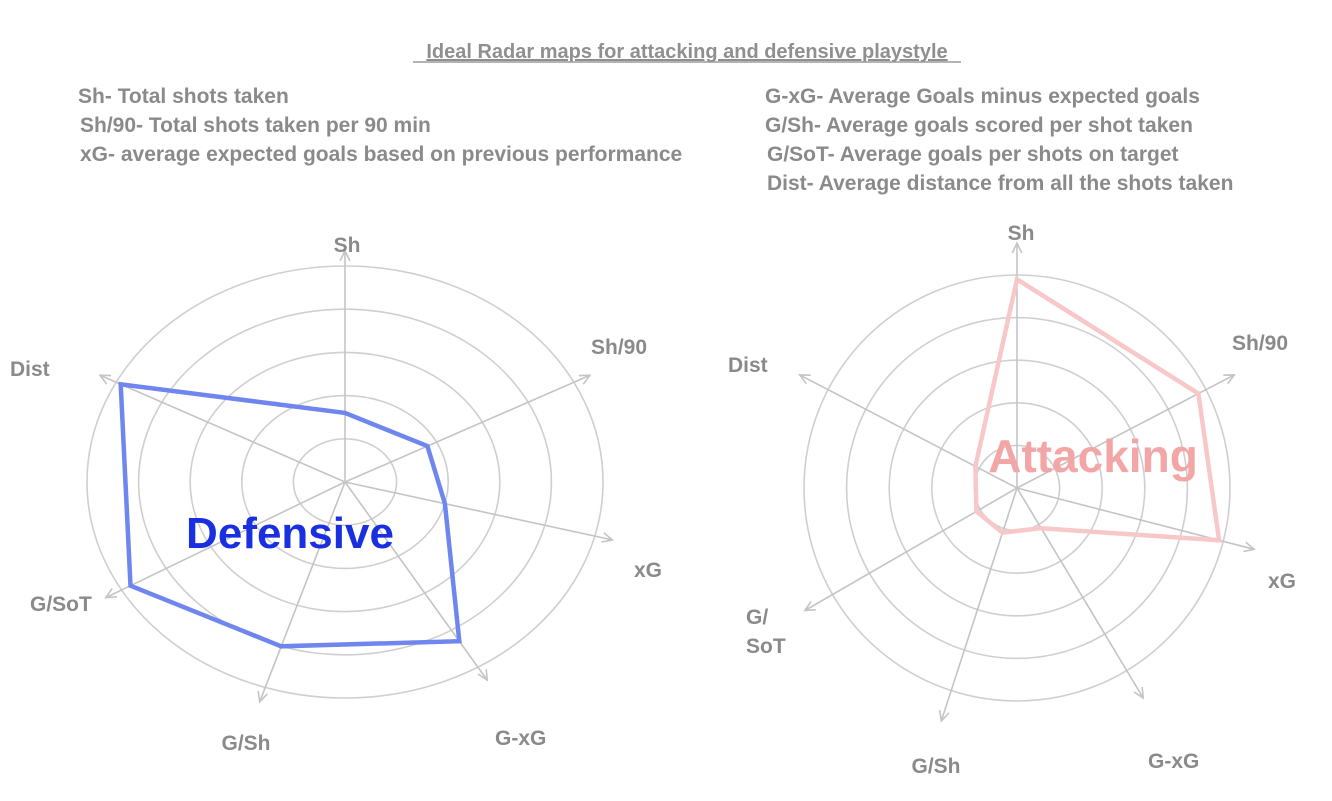 The width and height of the screenshot is (1332, 801). What do you see at coordinates (982, 96) in the screenshot?
I see `legend-right-item: G-xG- Average Goals minus expected goals` at bounding box center [982, 96].